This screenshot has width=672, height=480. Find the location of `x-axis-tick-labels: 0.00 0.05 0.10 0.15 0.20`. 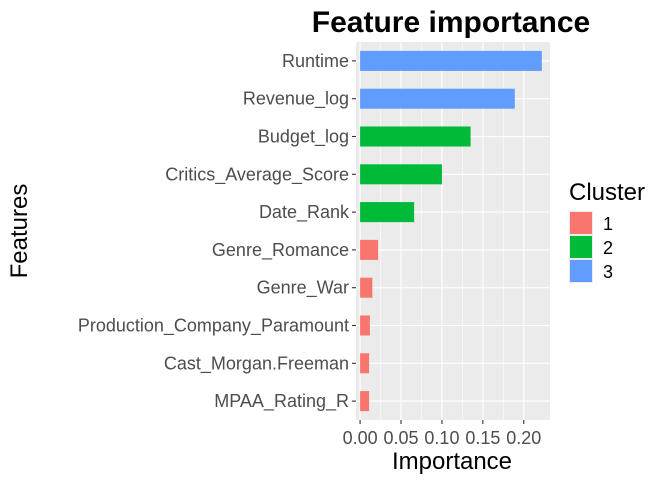

x-axis-tick-labels: 0.00 0.05 0.10 0.15 0.20 is located at coordinates (442, 434).